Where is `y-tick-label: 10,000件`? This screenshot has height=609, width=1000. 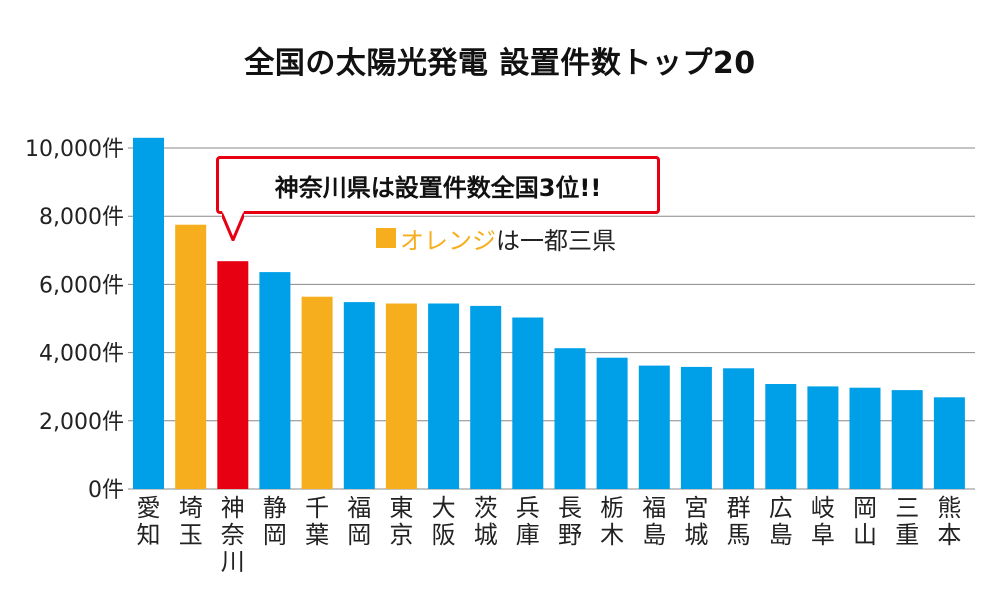 y-tick-label: 10,000件 is located at coordinates (74, 149).